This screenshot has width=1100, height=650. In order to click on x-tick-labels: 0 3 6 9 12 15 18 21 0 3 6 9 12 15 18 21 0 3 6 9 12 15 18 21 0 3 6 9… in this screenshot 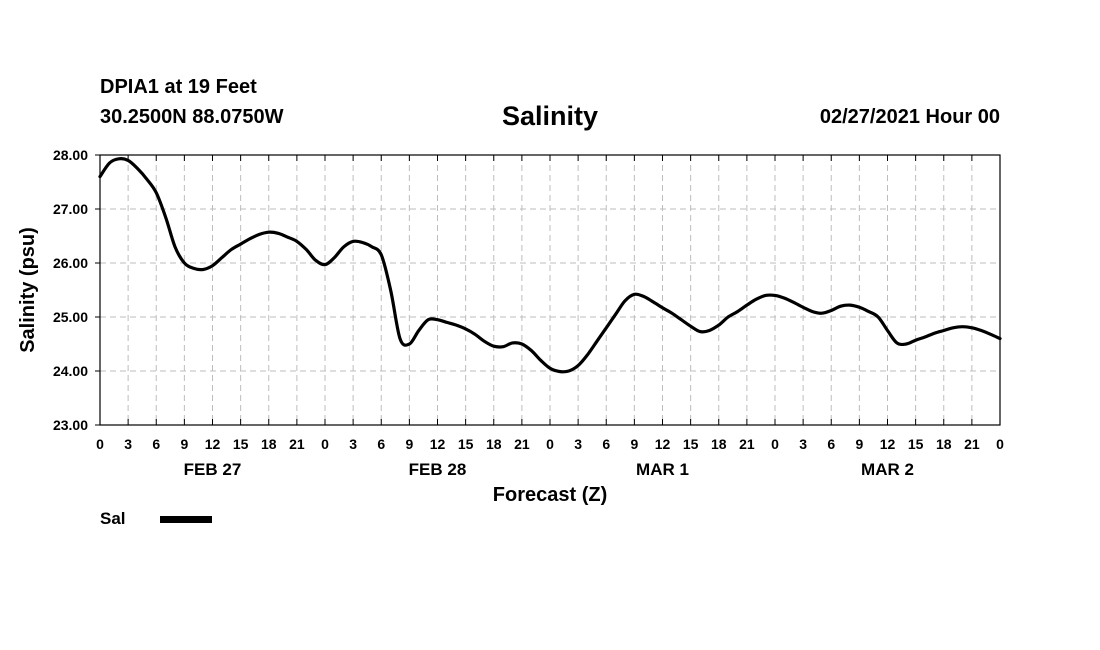, I will do `click(550, 444)`.